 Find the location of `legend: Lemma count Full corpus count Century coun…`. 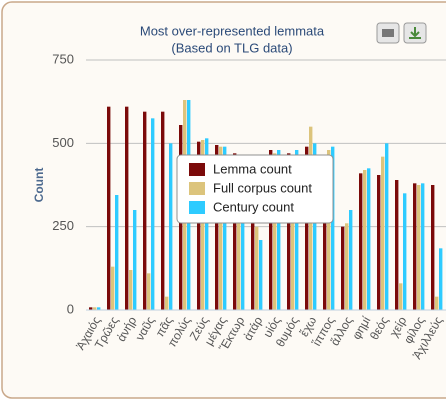

legend: Lemma count Full corpus count Century coun… is located at coordinates (255, 189).